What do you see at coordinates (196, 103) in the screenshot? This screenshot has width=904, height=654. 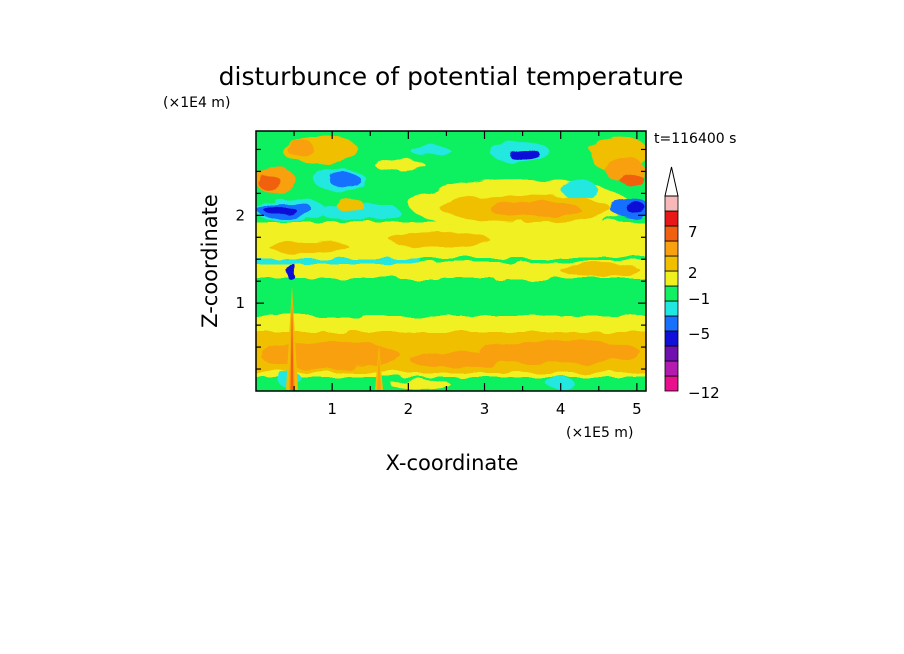 I see `y-unit-label: (×1E4 m)` at bounding box center [196, 103].